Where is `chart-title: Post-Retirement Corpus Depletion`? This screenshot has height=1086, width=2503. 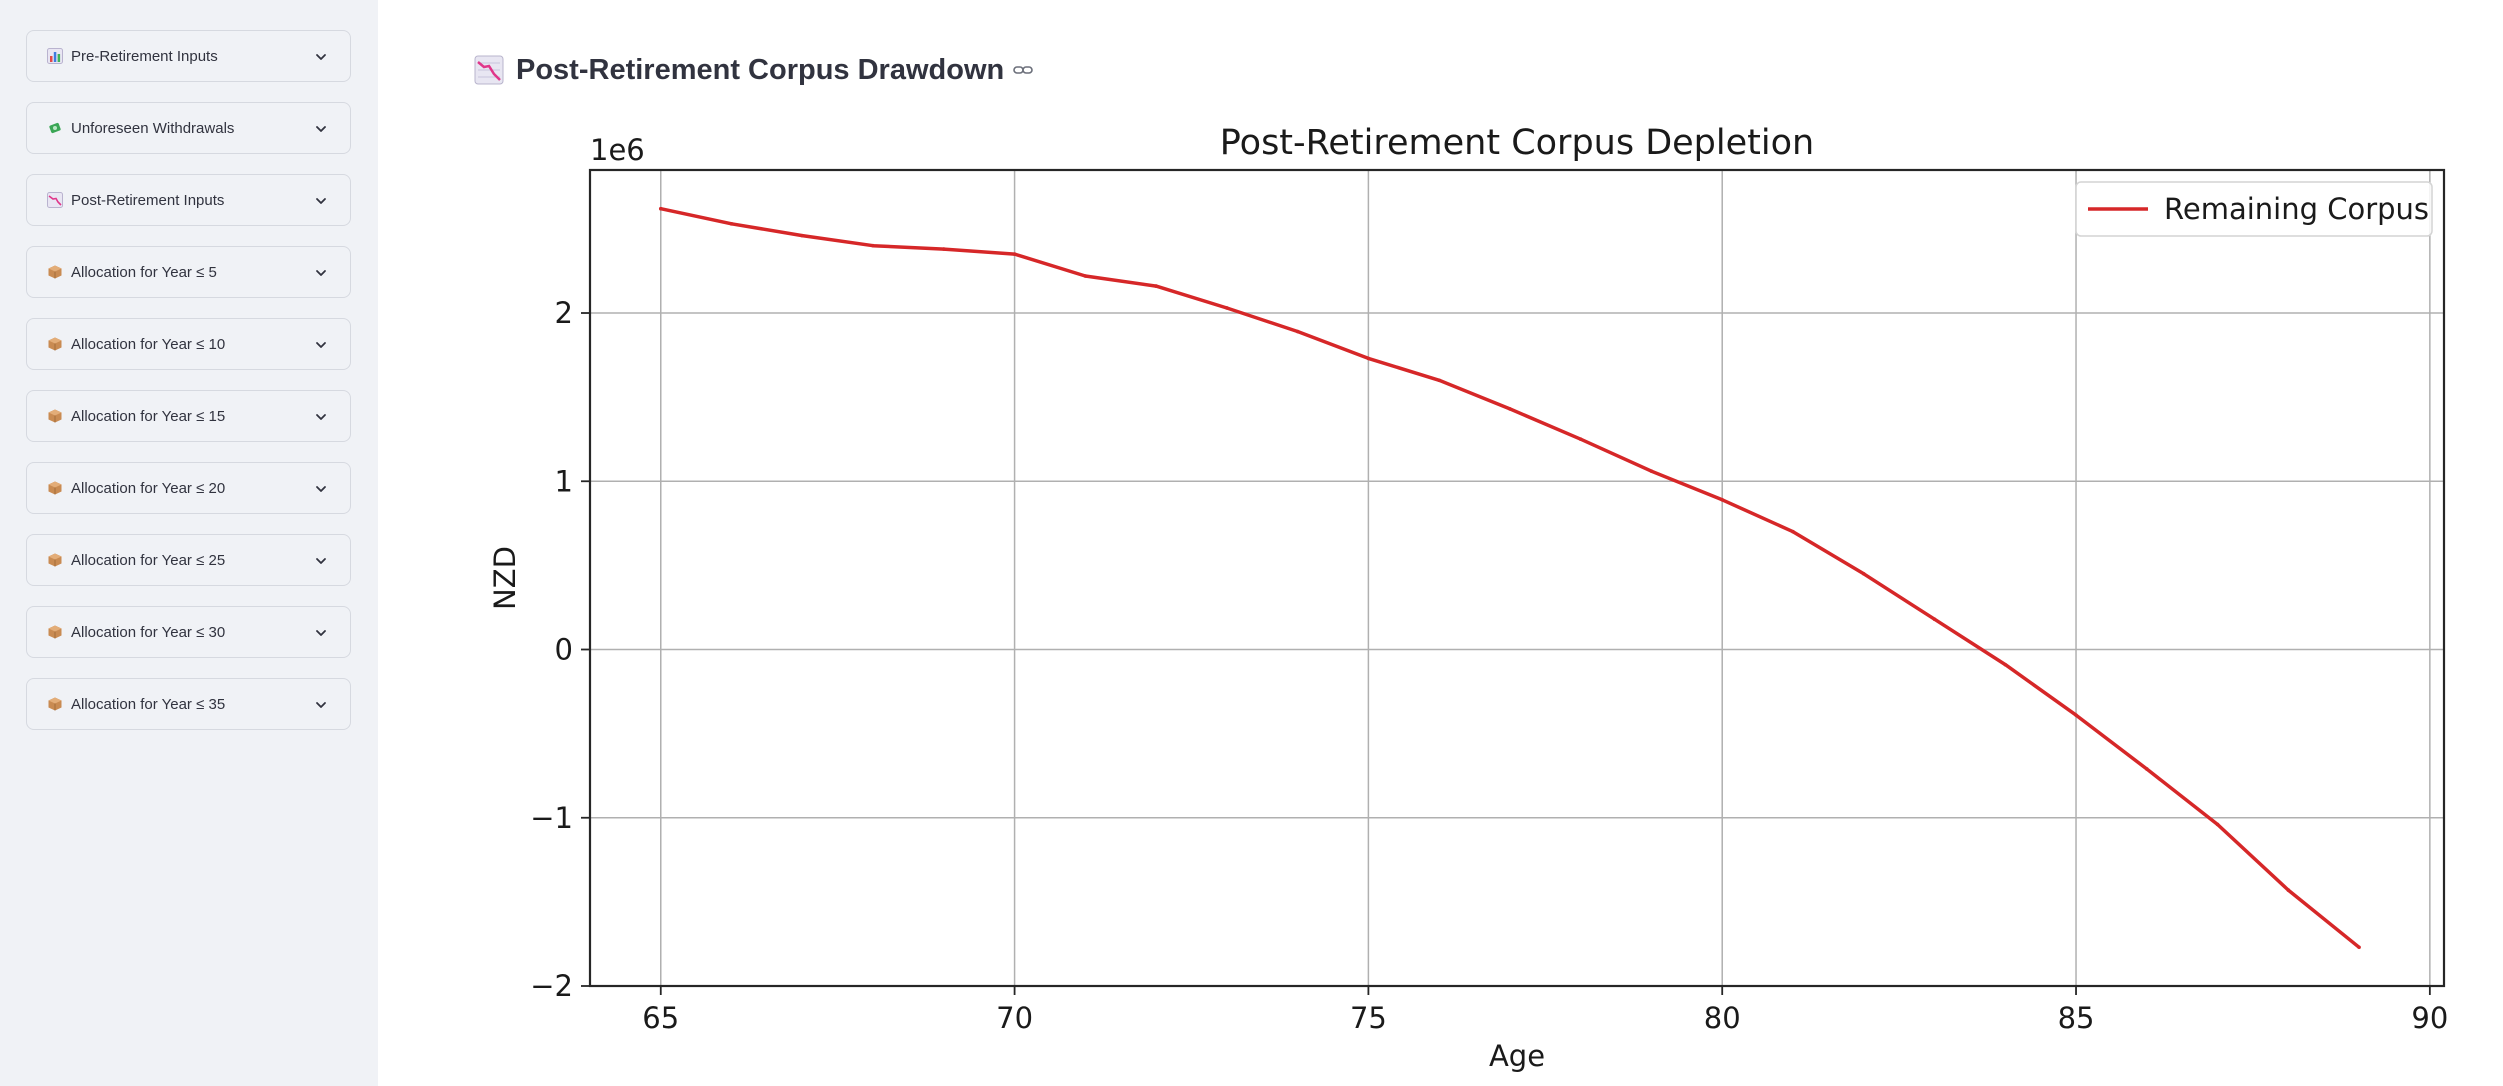 chart-title: Post-Retirement Corpus Depletion is located at coordinates (1517, 143).